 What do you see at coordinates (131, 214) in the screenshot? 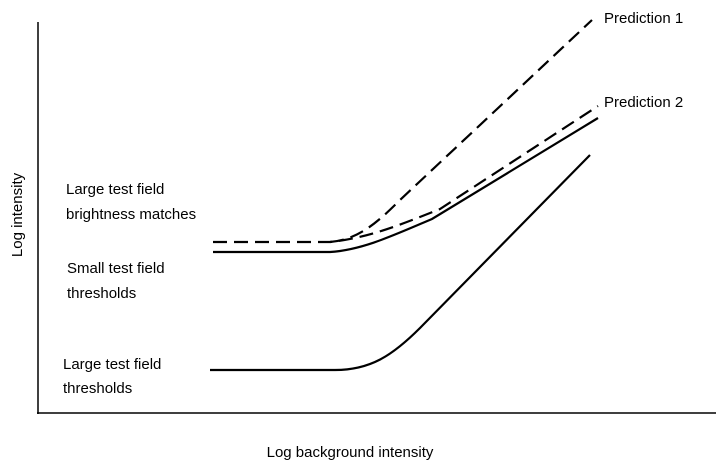
I see `curve-label: brightness matches` at bounding box center [131, 214].